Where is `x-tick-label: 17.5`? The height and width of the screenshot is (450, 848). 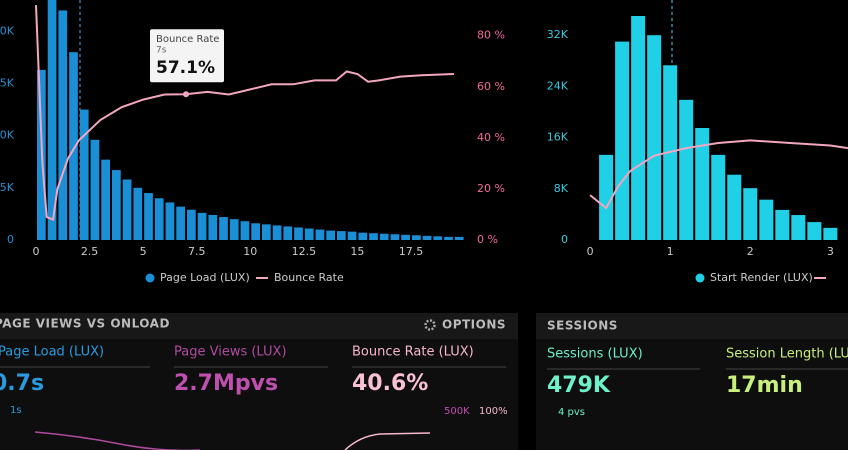
x-tick-label: 17.5 is located at coordinates (411, 251).